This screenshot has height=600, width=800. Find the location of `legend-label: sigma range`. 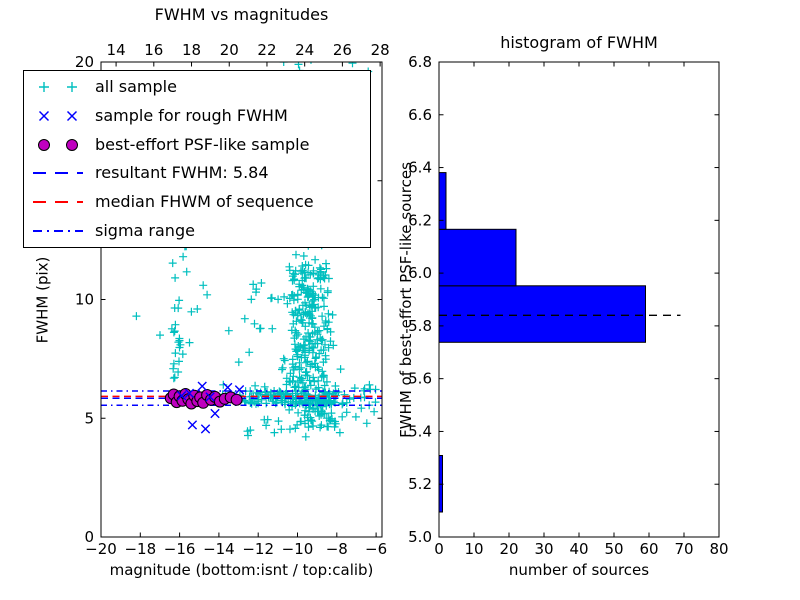

legend-label: sigma range is located at coordinates (145, 230).